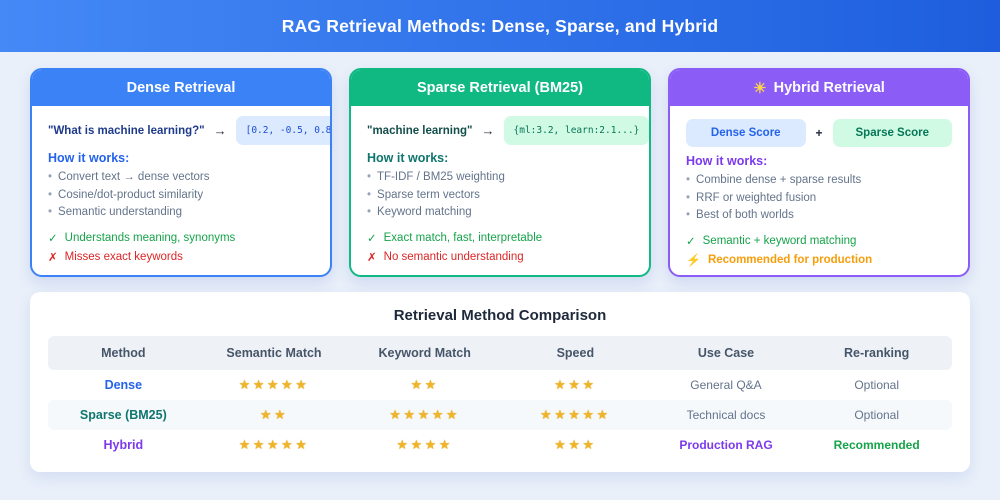 The width and height of the screenshot is (1000, 500). What do you see at coordinates (131, 194) in the screenshot?
I see `bullet-text: Cosine/dot-product similarity` at bounding box center [131, 194].